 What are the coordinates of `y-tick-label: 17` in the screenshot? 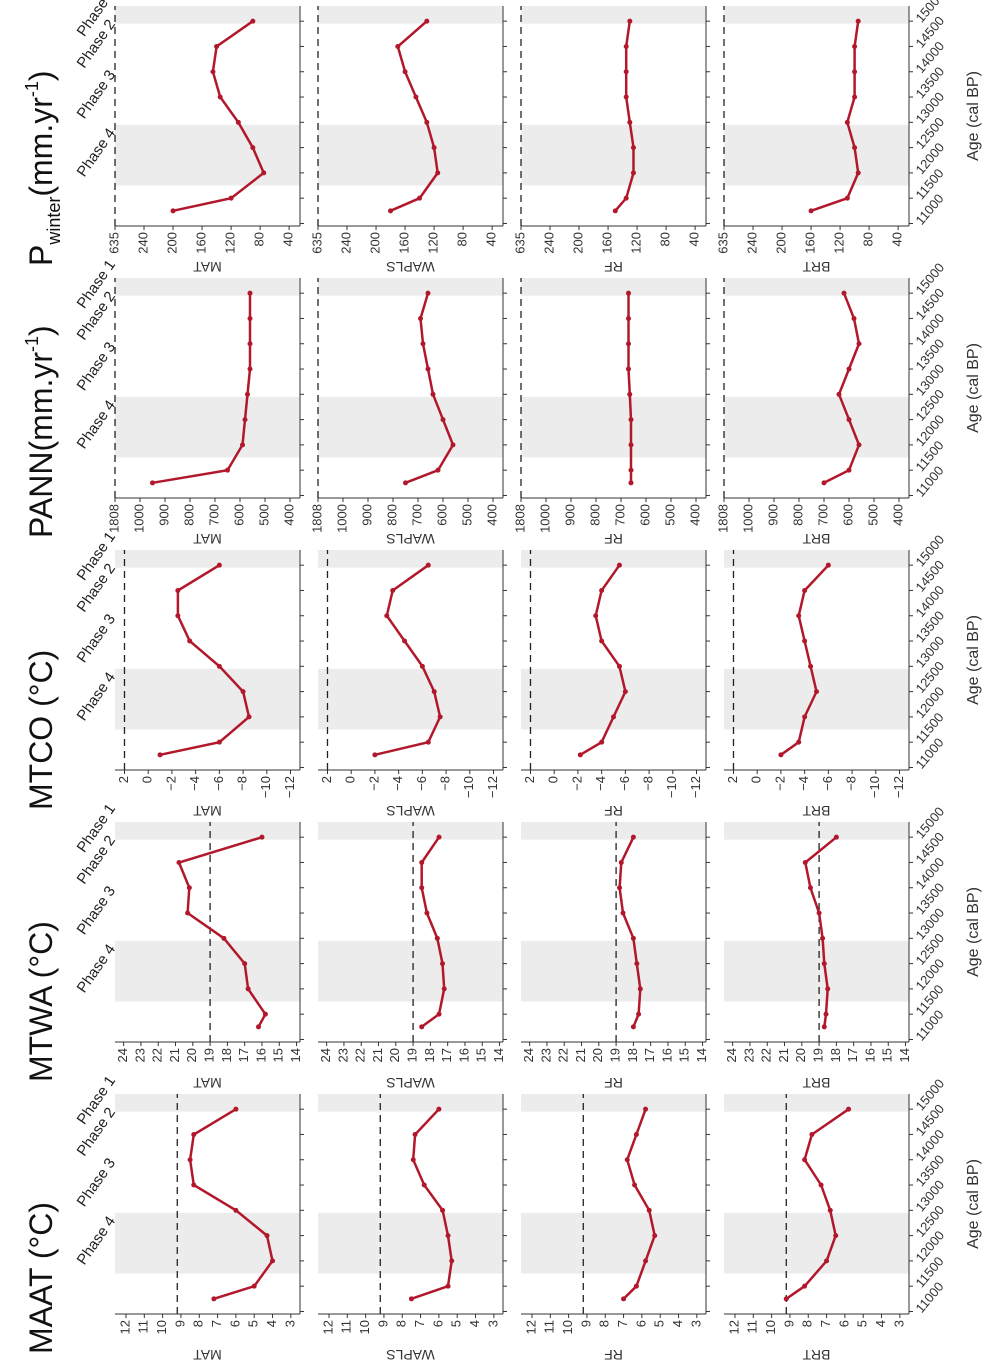 It's located at (852, 1055).